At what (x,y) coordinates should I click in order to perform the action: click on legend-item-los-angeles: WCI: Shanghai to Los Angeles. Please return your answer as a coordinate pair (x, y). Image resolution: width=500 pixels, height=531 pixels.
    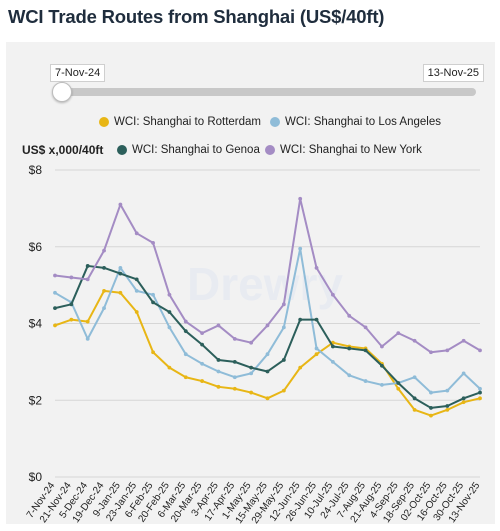
    Looking at the image, I should click on (355, 122).